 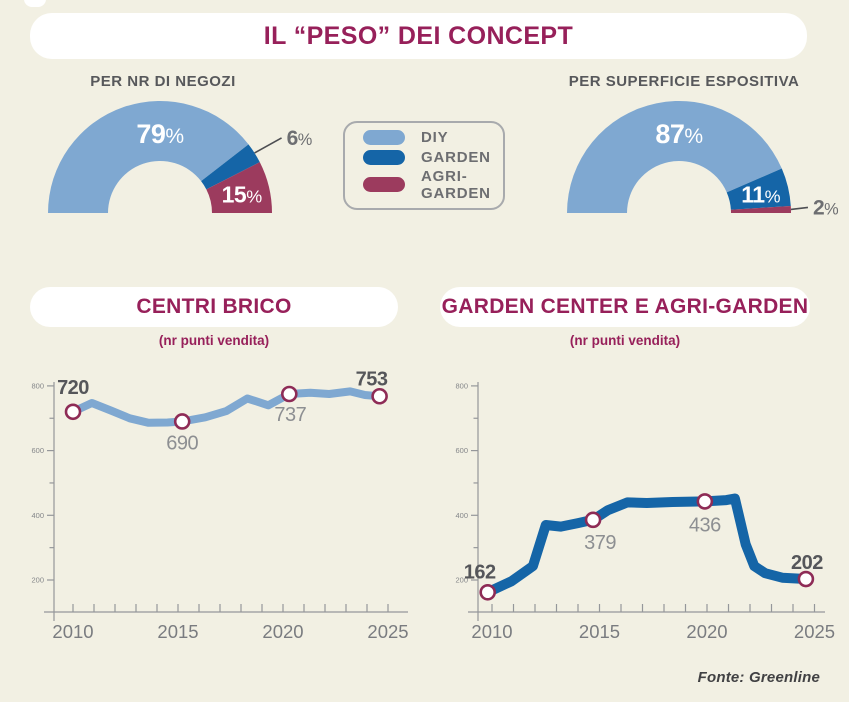 I want to click on data-point-label: 162, so click(x=480, y=572).